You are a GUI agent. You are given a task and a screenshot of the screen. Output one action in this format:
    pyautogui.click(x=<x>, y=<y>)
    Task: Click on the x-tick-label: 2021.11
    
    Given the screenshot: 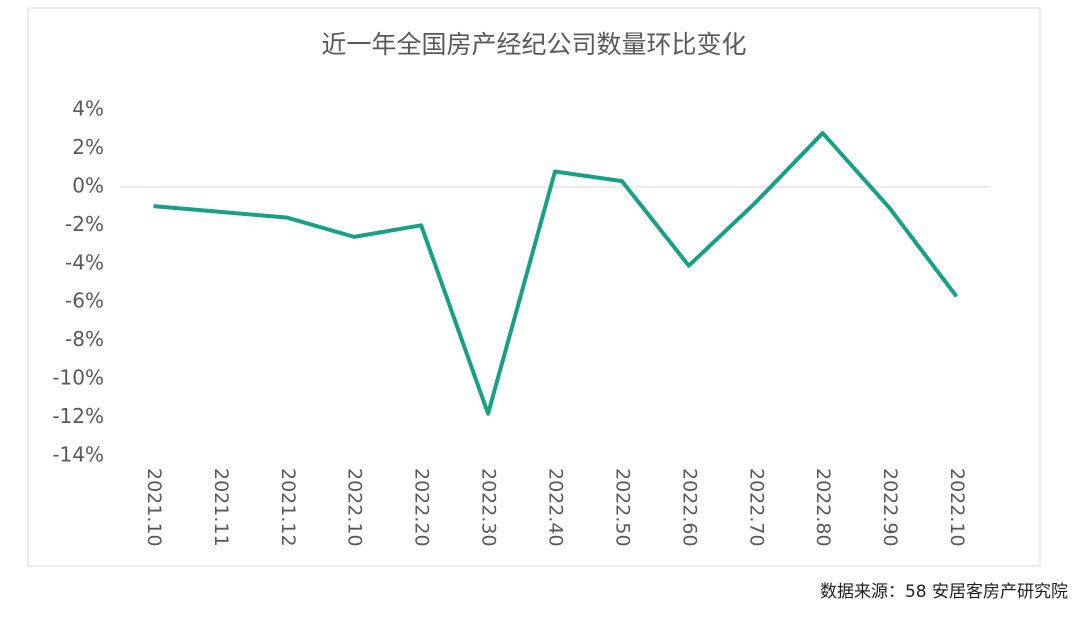 What is the action you would take?
    pyautogui.click(x=221, y=507)
    